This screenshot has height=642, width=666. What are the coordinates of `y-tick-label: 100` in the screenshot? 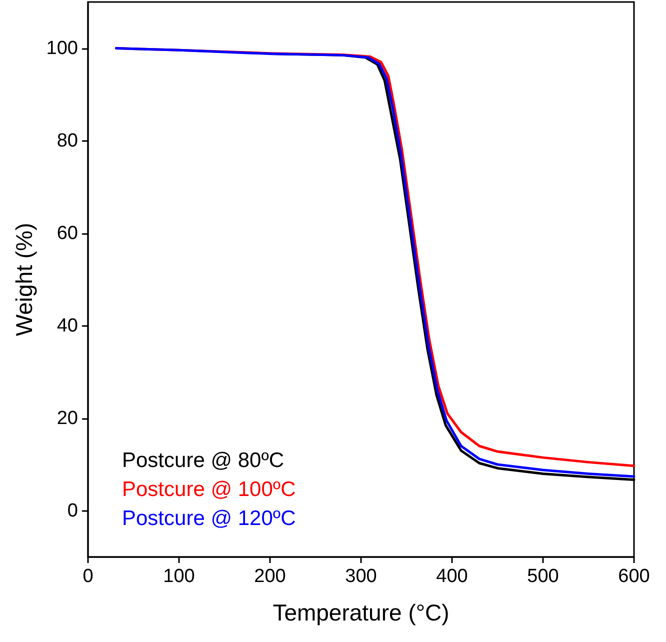 It's located at (62, 48).